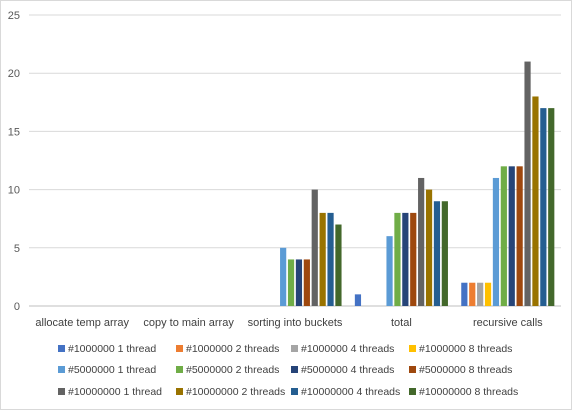 The width and height of the screenshot is (572, 414). What do you see at coordinates (468, 392) in the screenshot?
I see `legend-label: #10000000 8 threads` at bounding box center [468, 392].